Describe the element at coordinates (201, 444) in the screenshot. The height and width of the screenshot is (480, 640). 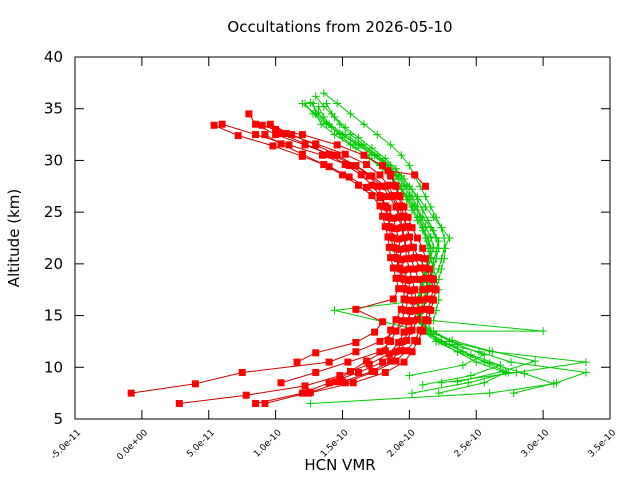
I see `x-tick-label: 5.0e-11` at that location.